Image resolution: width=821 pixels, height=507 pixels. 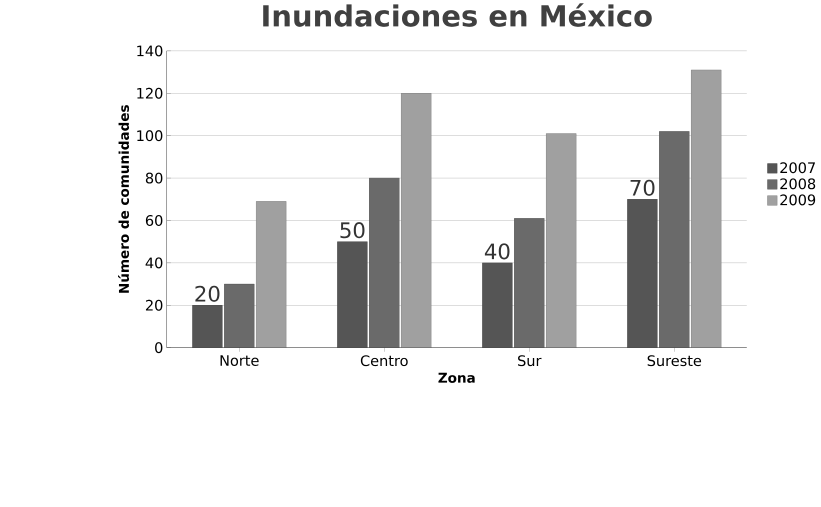 I want to click on x-tick-label: Sureste, so click(x=675, y=360).